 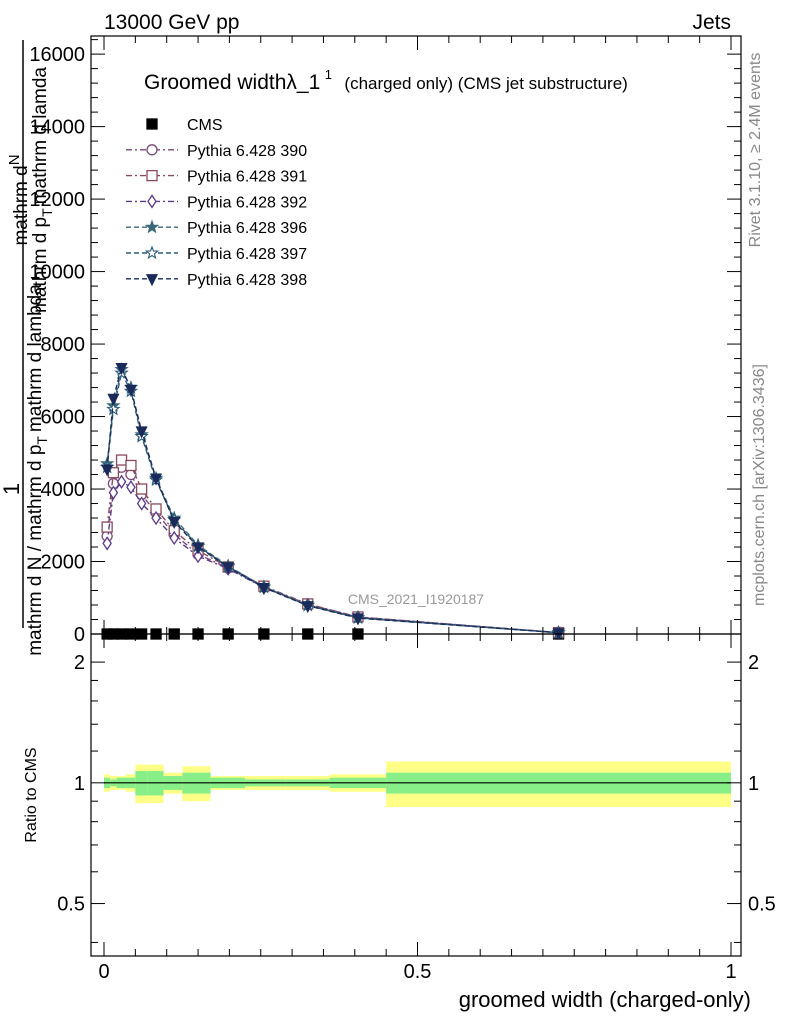 What do you see at coordinates (247, 177) in the screenshot?
I see `legend-label: Pythia 6.428 391` at bounding box center [247, 177].